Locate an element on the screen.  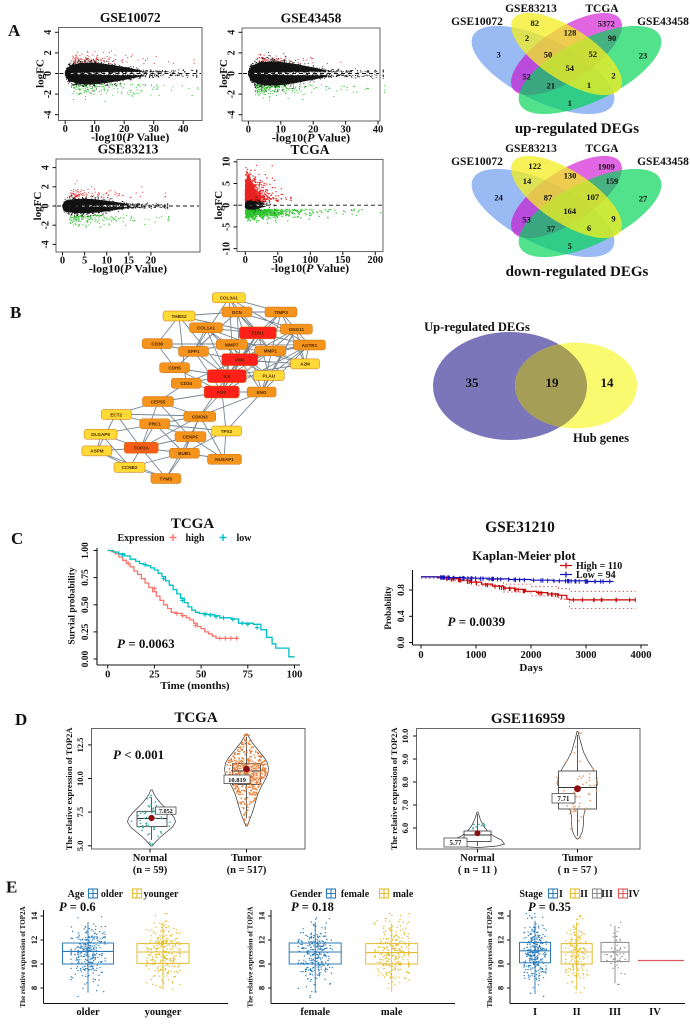
svg-text: female is located at coordinates (315, 1012).